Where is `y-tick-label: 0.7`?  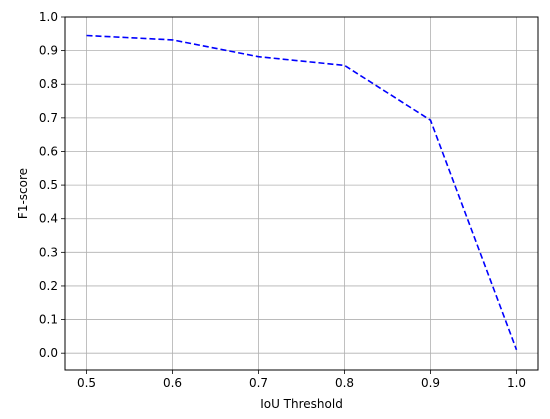 y-tick-label: 0.7 is located at coordinates (48, 118).